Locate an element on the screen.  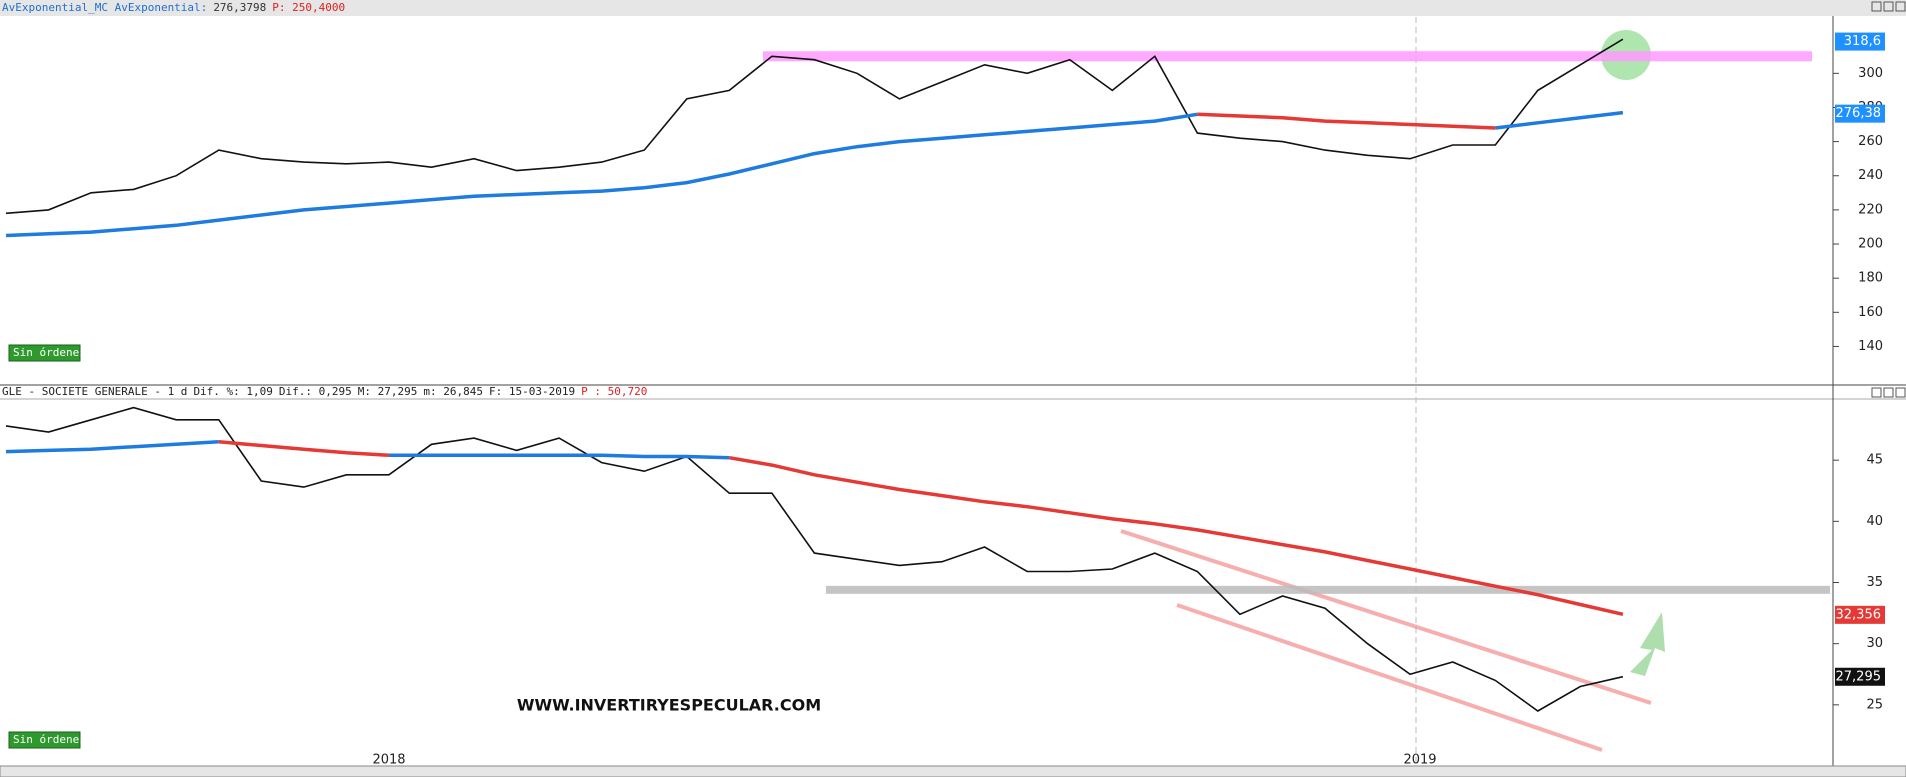
header-text: m: 26,845 is located at coordinates (453, 391).